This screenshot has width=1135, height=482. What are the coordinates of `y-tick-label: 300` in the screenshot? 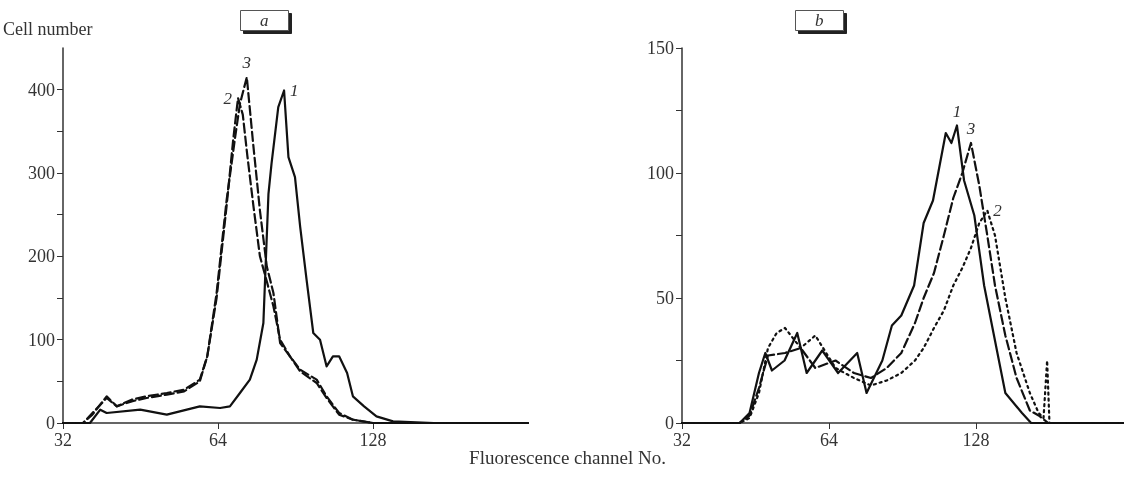 It's located at (41, 173).